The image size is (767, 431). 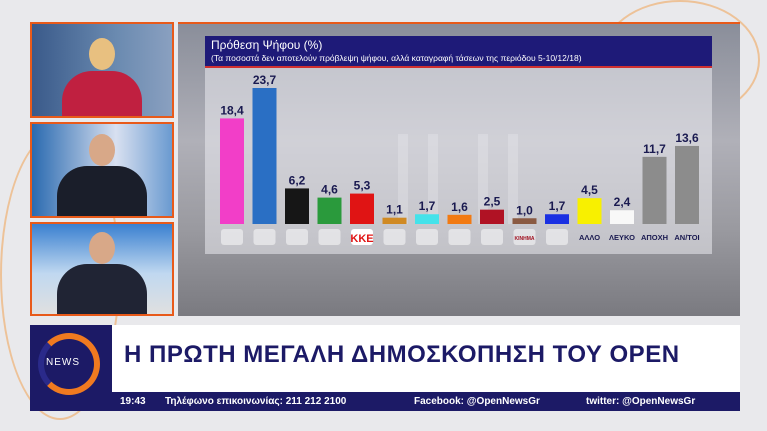 What do you see at coordinates (265, 80) in the screenshot?
I see `bar-value-label: 23,7` at bounding box center [265, 80].